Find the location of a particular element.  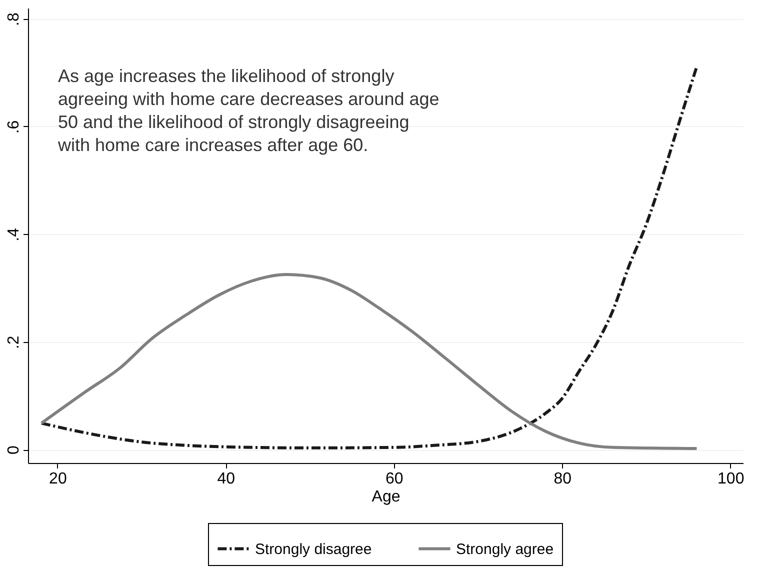

annotation: As age increases the likelihood of strongly agreeing with home care decreases around age 50 and the likelihood of strongly disagreeing with home care increases after age 60. is located at coordinates (248, 110).